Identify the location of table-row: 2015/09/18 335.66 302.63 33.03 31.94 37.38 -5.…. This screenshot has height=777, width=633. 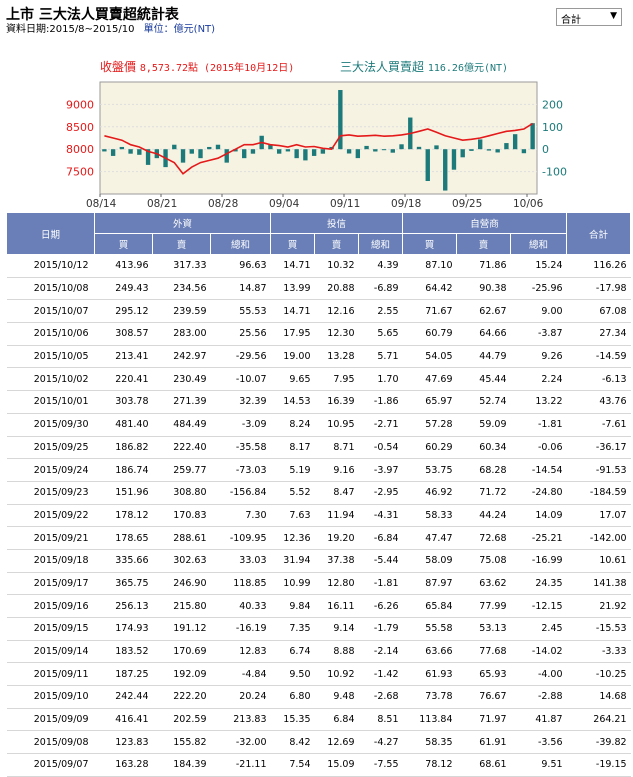
(318, 561).